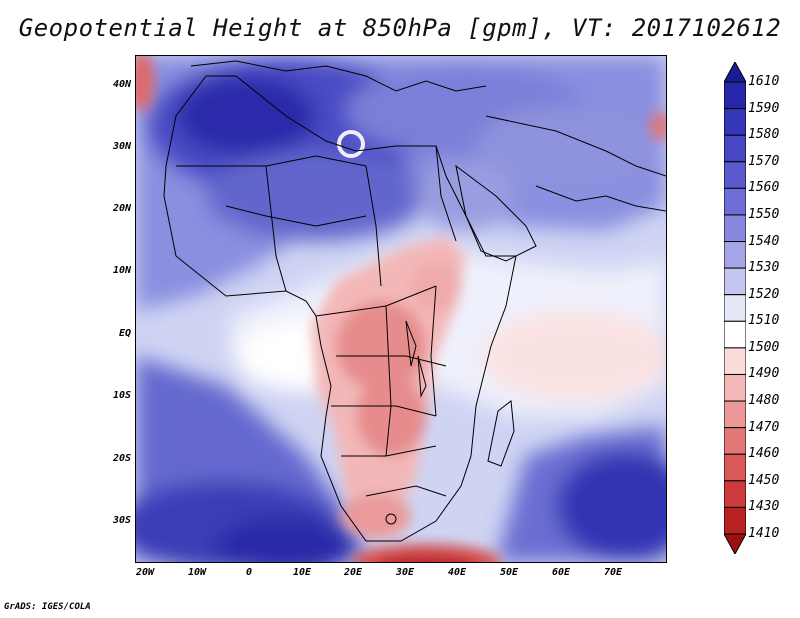 This screenshot has width=800, height=618. I want to click on colorbar-top-arrow, so click(735, 72).